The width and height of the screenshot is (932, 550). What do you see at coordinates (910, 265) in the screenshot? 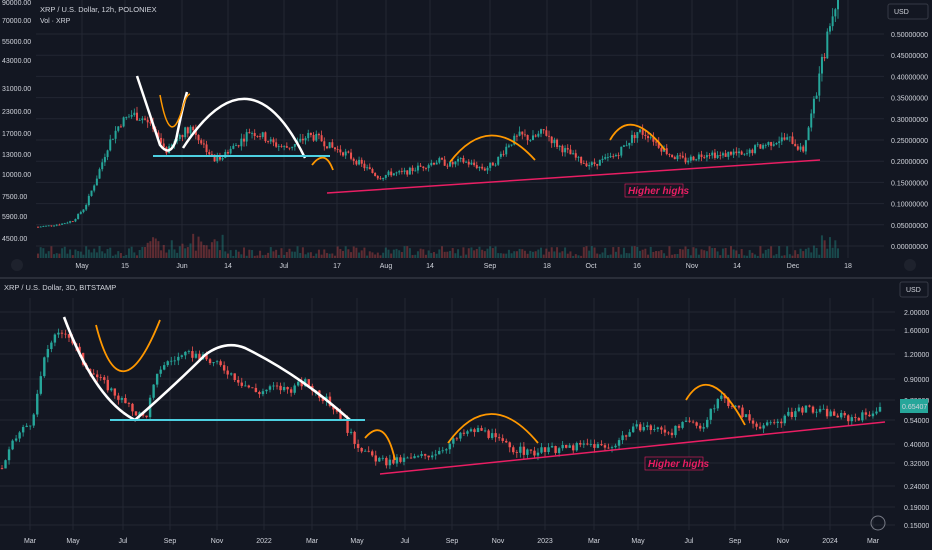
I see `top-right-scroll-icon` at bounding box center [910, 265].